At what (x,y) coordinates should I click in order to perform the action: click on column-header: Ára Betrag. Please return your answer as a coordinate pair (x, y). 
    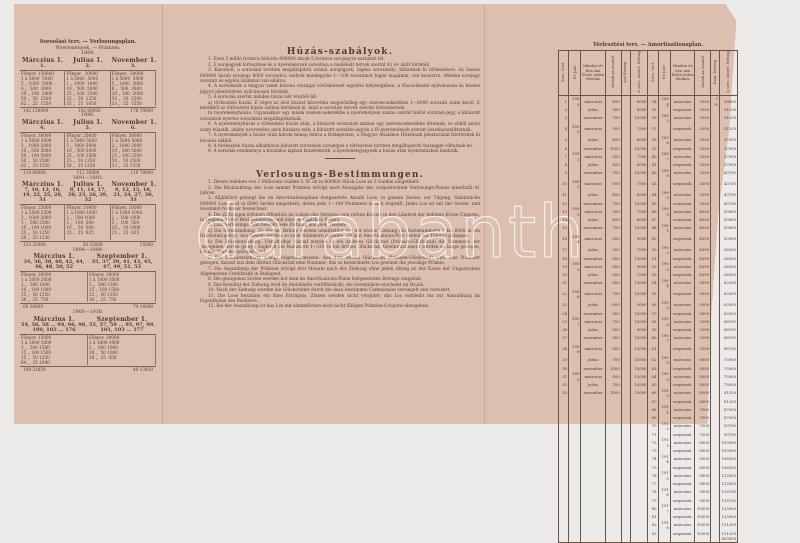
    Looking at the image, I should click on (625, 73).